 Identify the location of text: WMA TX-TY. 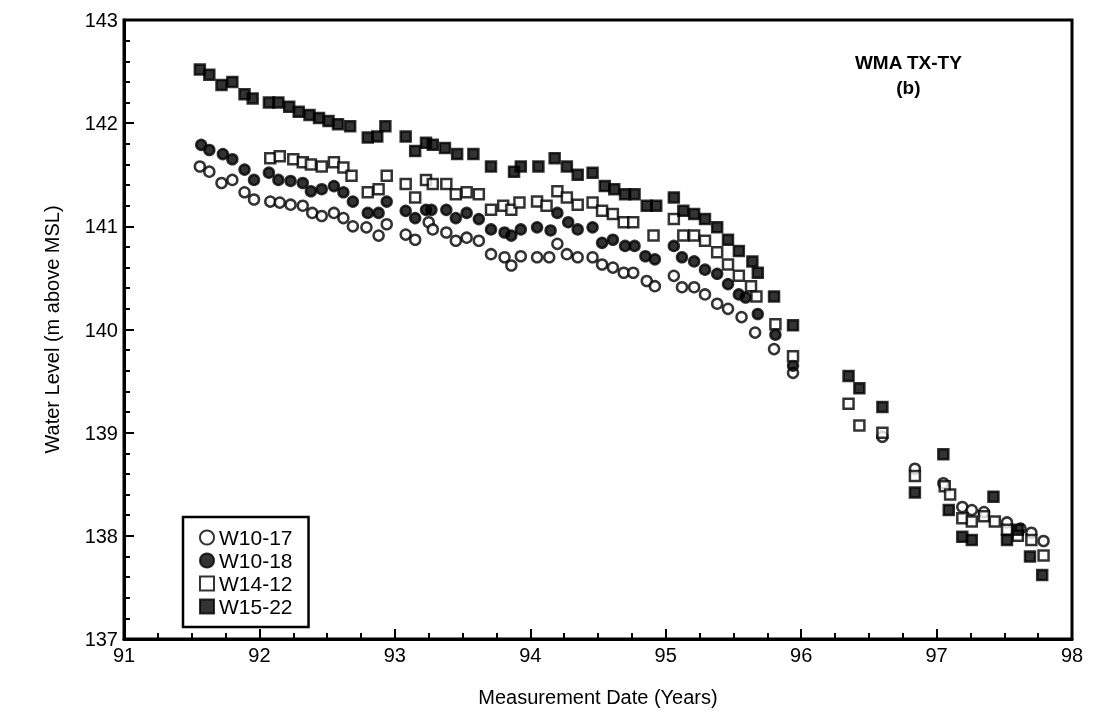
(908, 62).